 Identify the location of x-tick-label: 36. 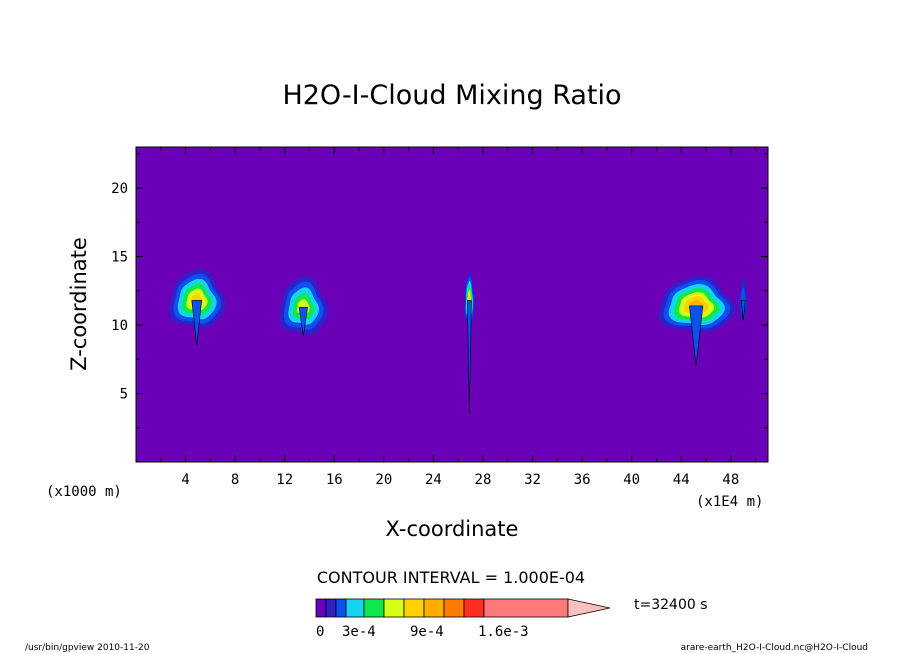
(582, 480).